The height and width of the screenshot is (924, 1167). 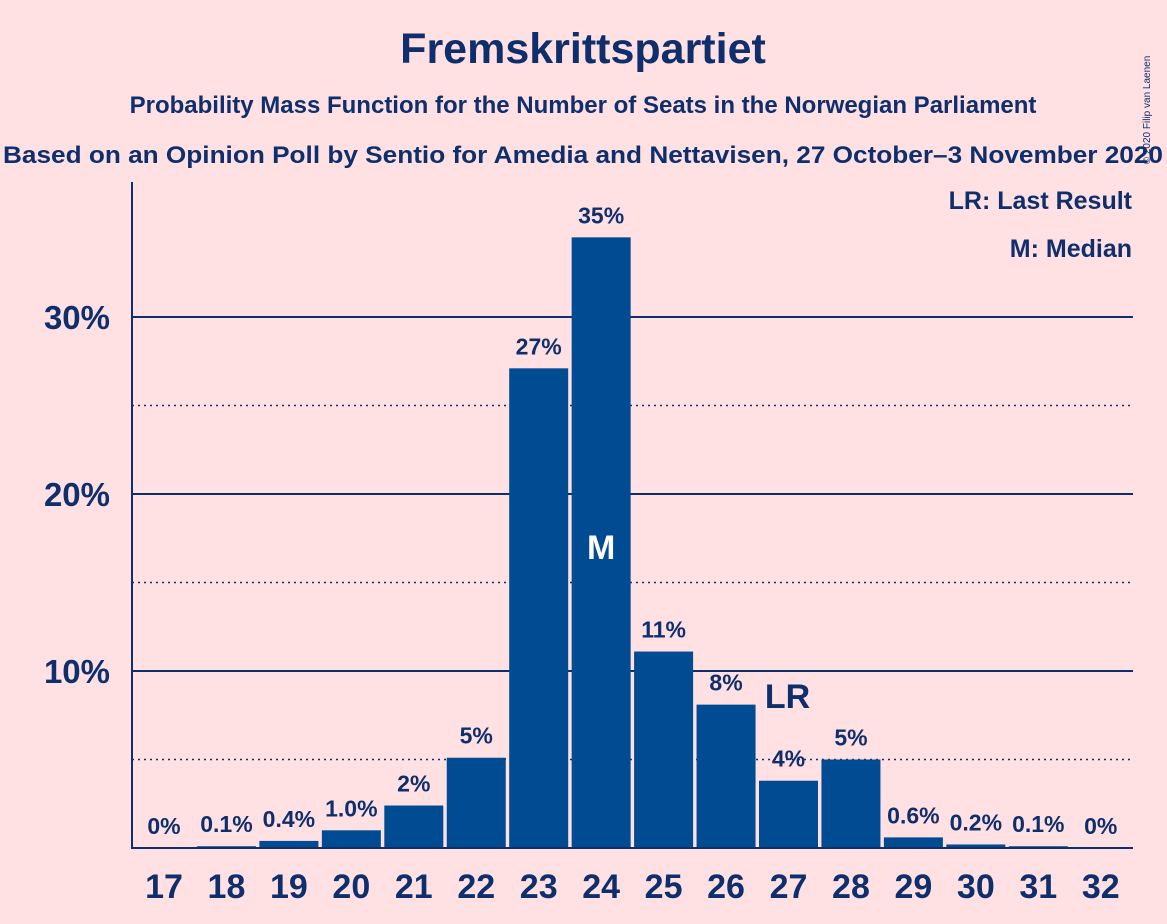 I want to click on bar-data-label: 4%, so click(x=788, y=759).